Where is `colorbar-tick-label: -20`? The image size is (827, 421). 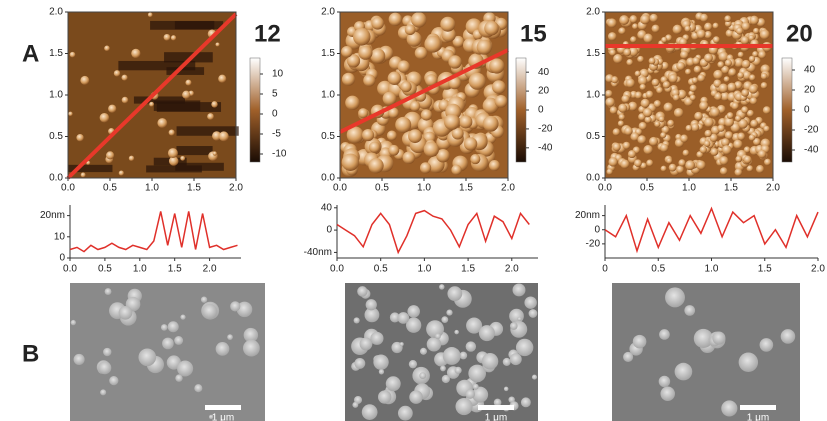 colorbar-tick-label: -20 is located at coordinates (545, 129).